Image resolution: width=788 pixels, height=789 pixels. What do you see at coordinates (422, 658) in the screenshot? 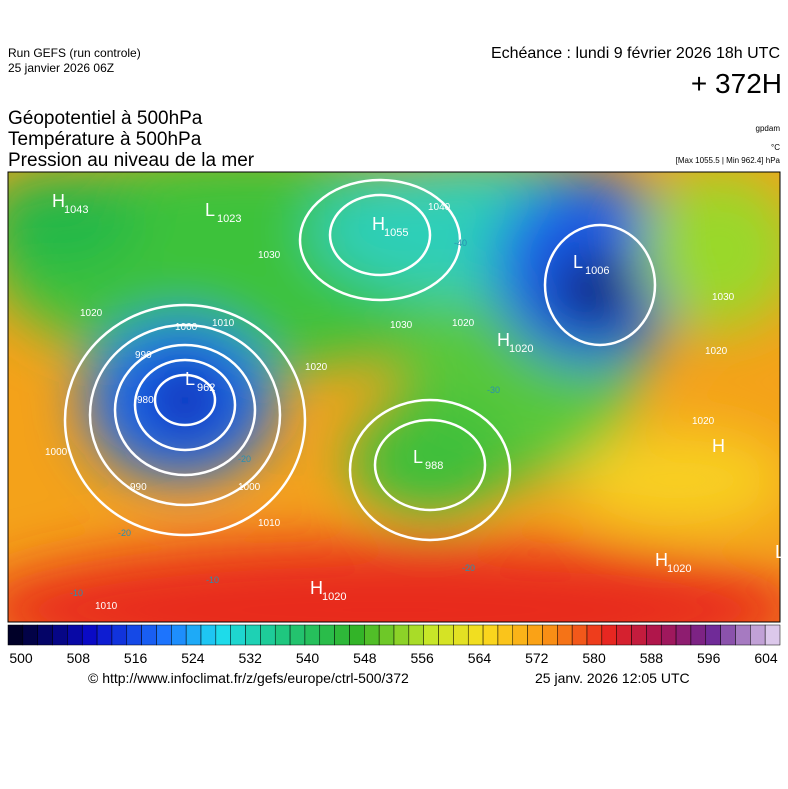
I see `colorbar-label: 556` at bounding box center [422, 658].